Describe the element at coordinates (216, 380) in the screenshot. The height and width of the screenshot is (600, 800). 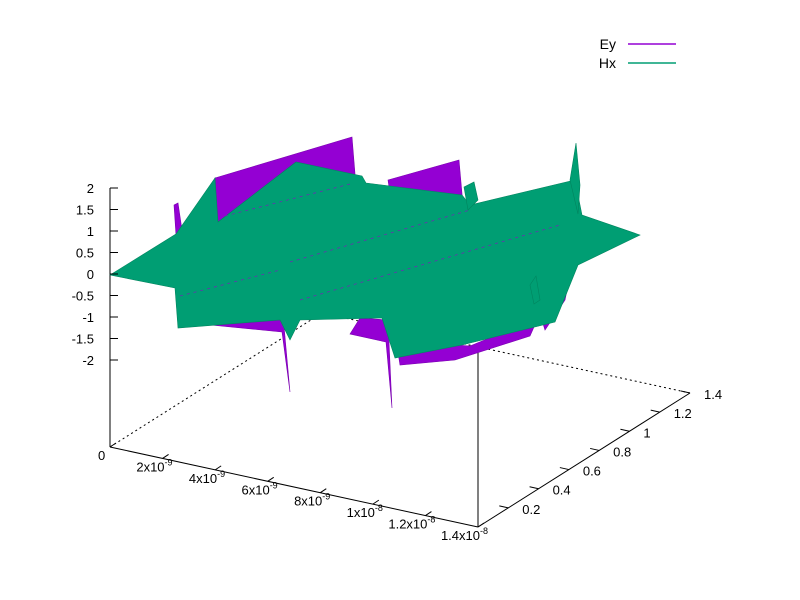
I see `back-edge-y` at that location.